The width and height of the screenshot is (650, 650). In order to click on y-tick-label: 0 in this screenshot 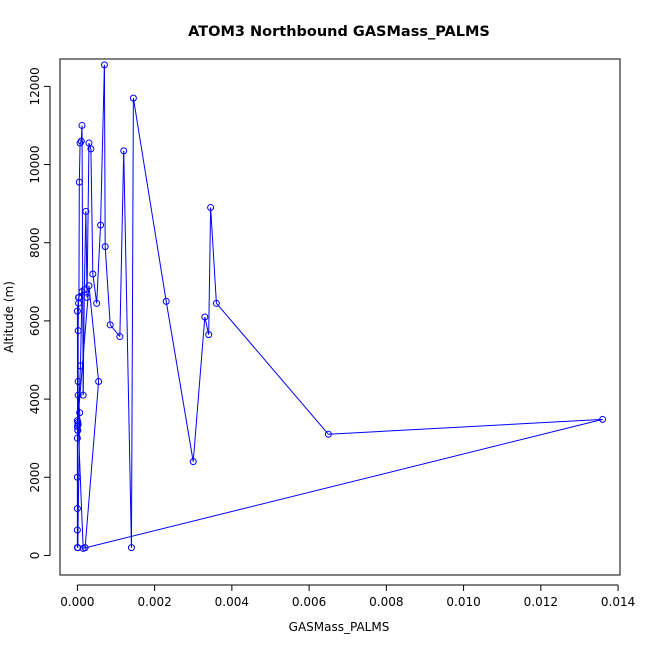, I will do `click(35, 556)`.